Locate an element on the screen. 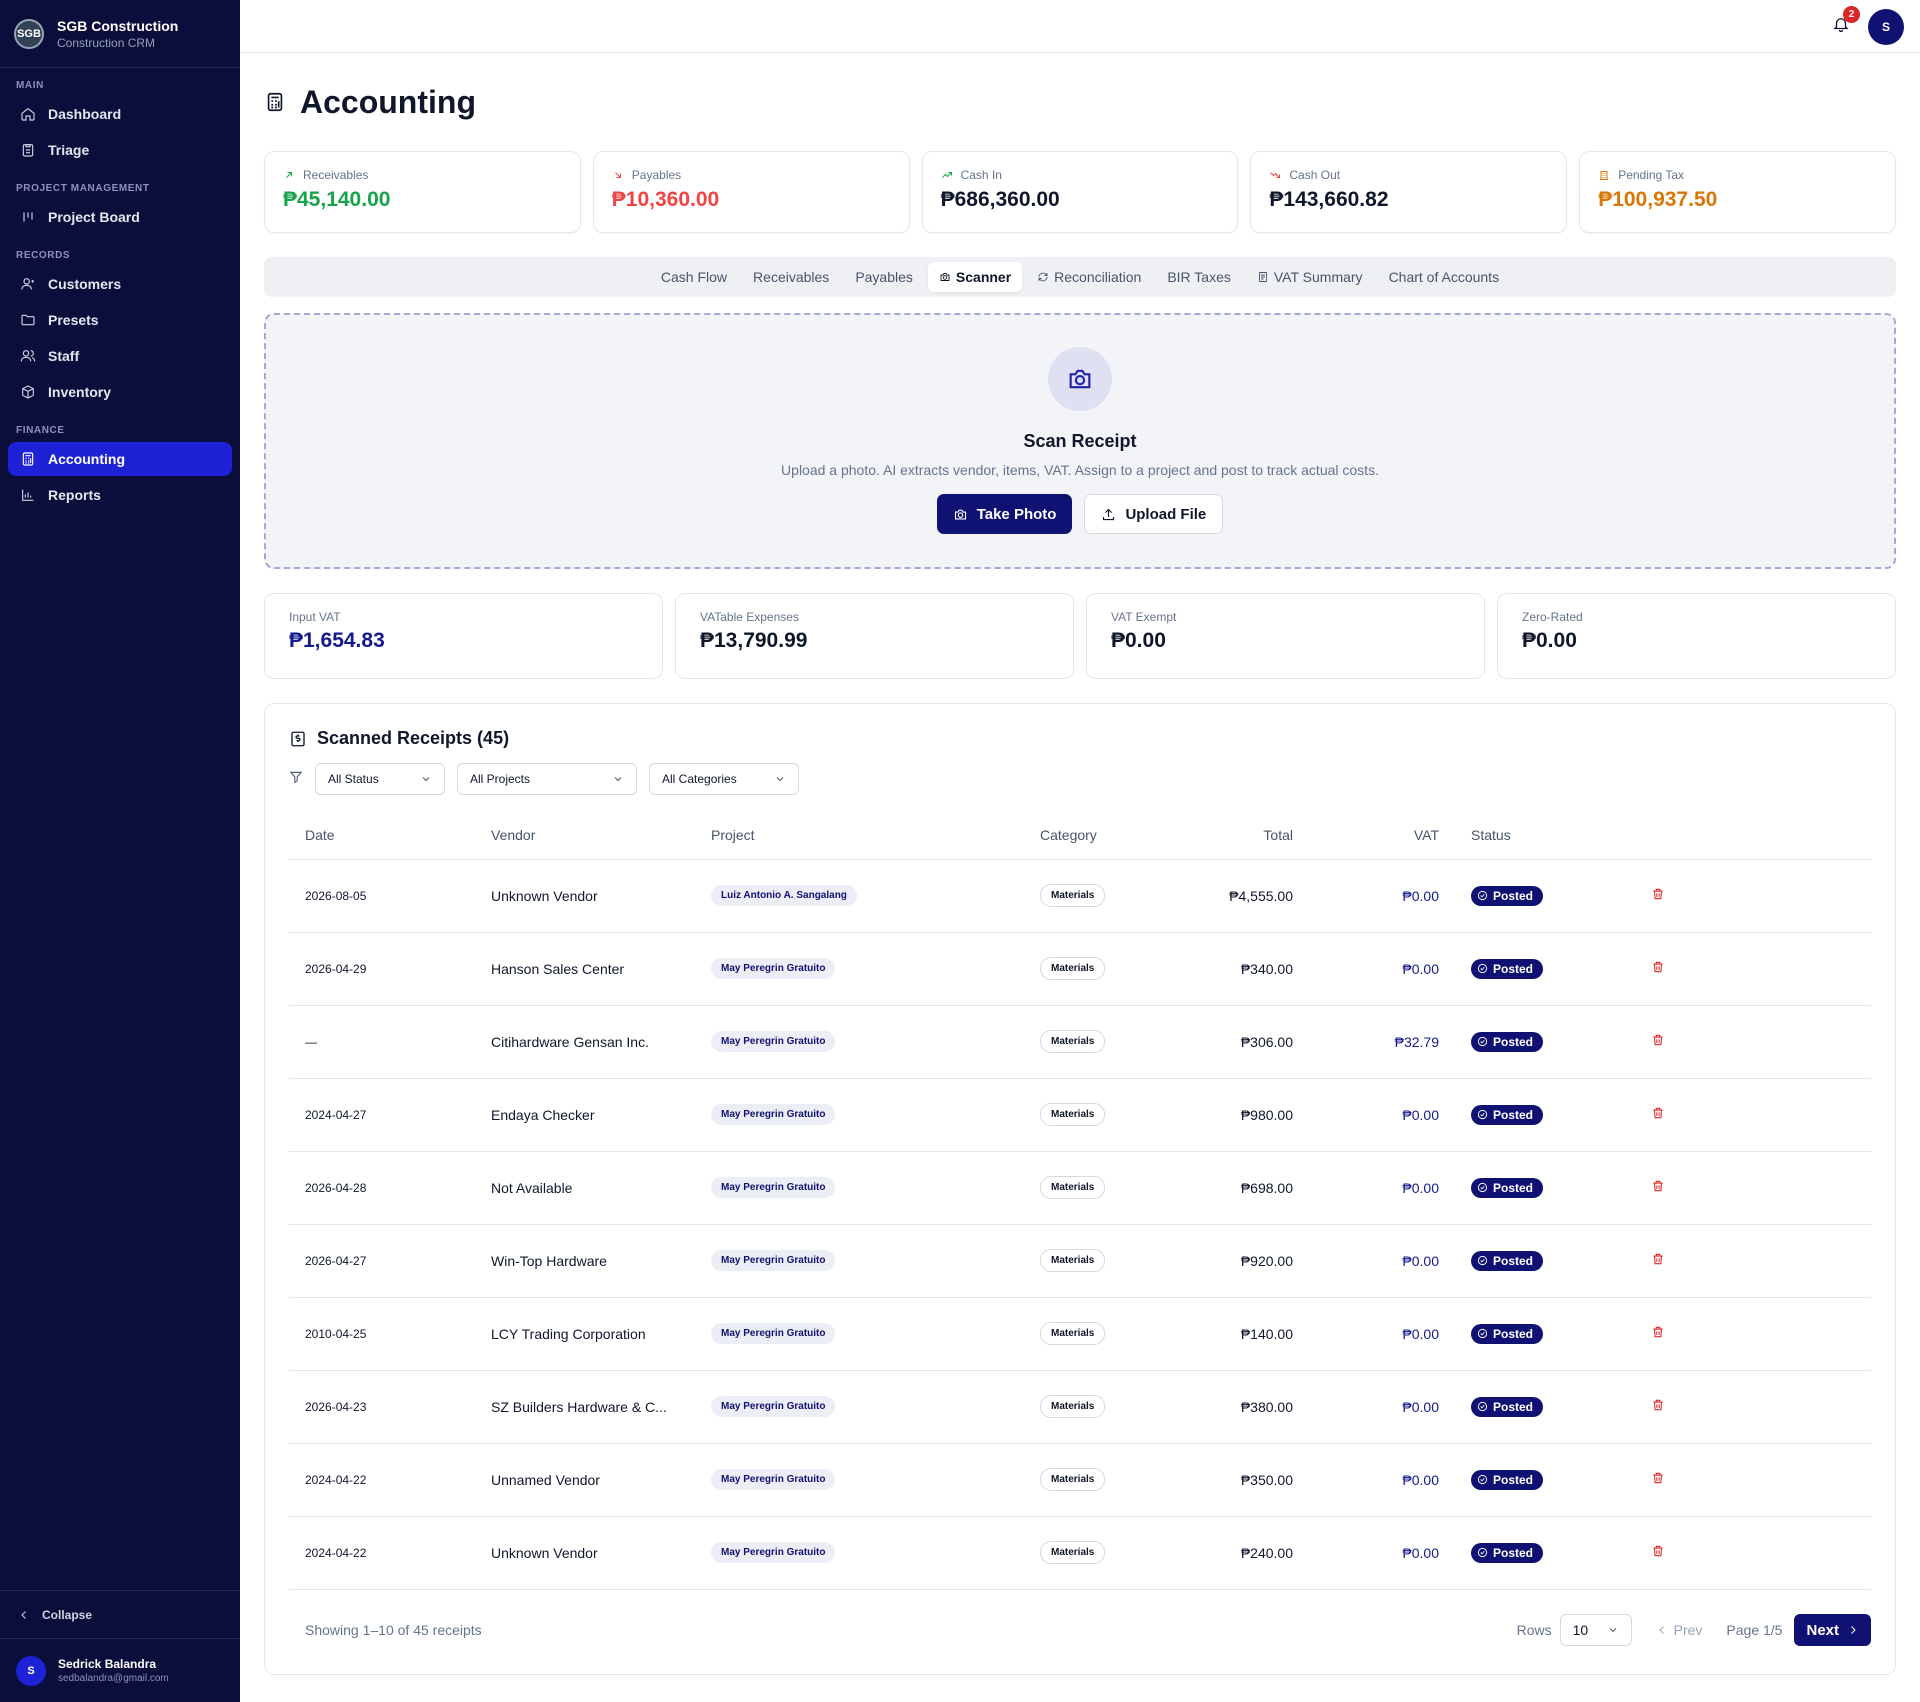 The height and width of the screenshot is (1702, 1920). cell-vendor: Citihardware Gensan Inc. is located at coordinates (585, 1042).